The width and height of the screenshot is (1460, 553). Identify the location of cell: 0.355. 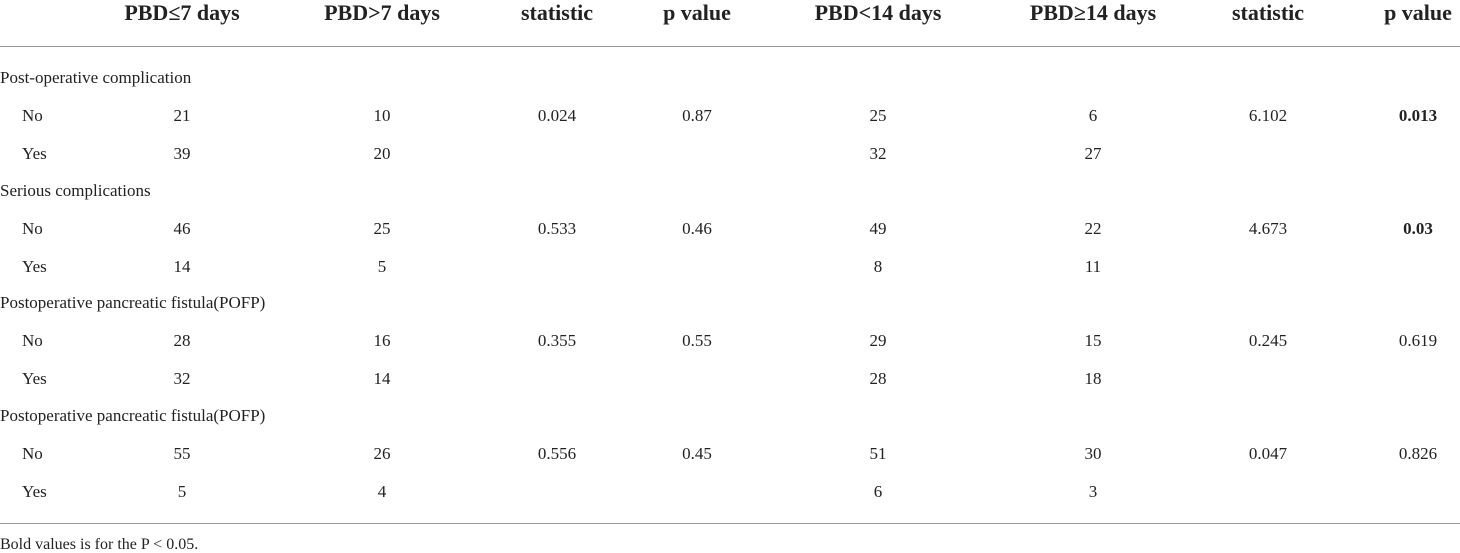
(557, 341).